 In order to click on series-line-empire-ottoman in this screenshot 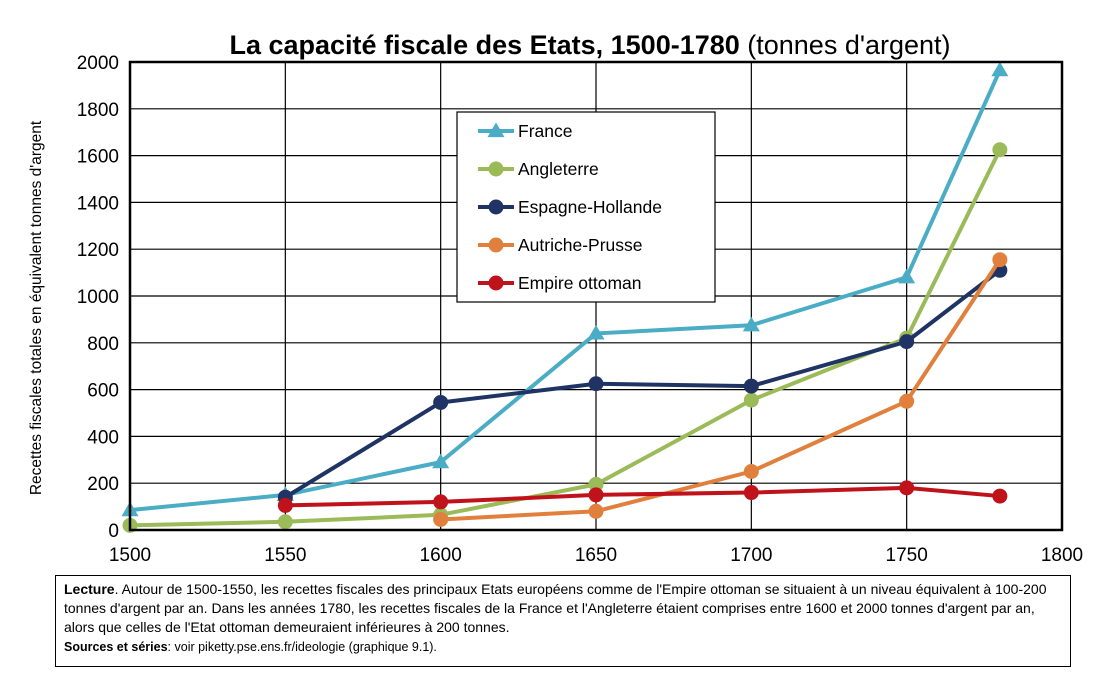, I will do `click(643, 496)`.